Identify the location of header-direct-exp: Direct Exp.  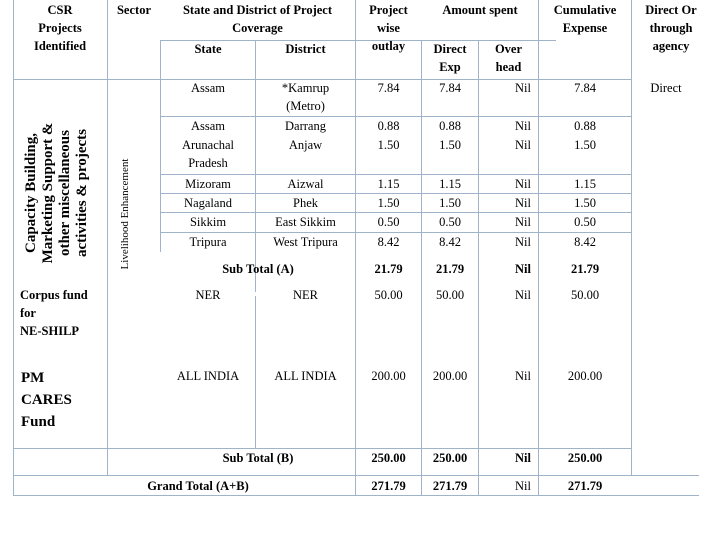
(450, 58).